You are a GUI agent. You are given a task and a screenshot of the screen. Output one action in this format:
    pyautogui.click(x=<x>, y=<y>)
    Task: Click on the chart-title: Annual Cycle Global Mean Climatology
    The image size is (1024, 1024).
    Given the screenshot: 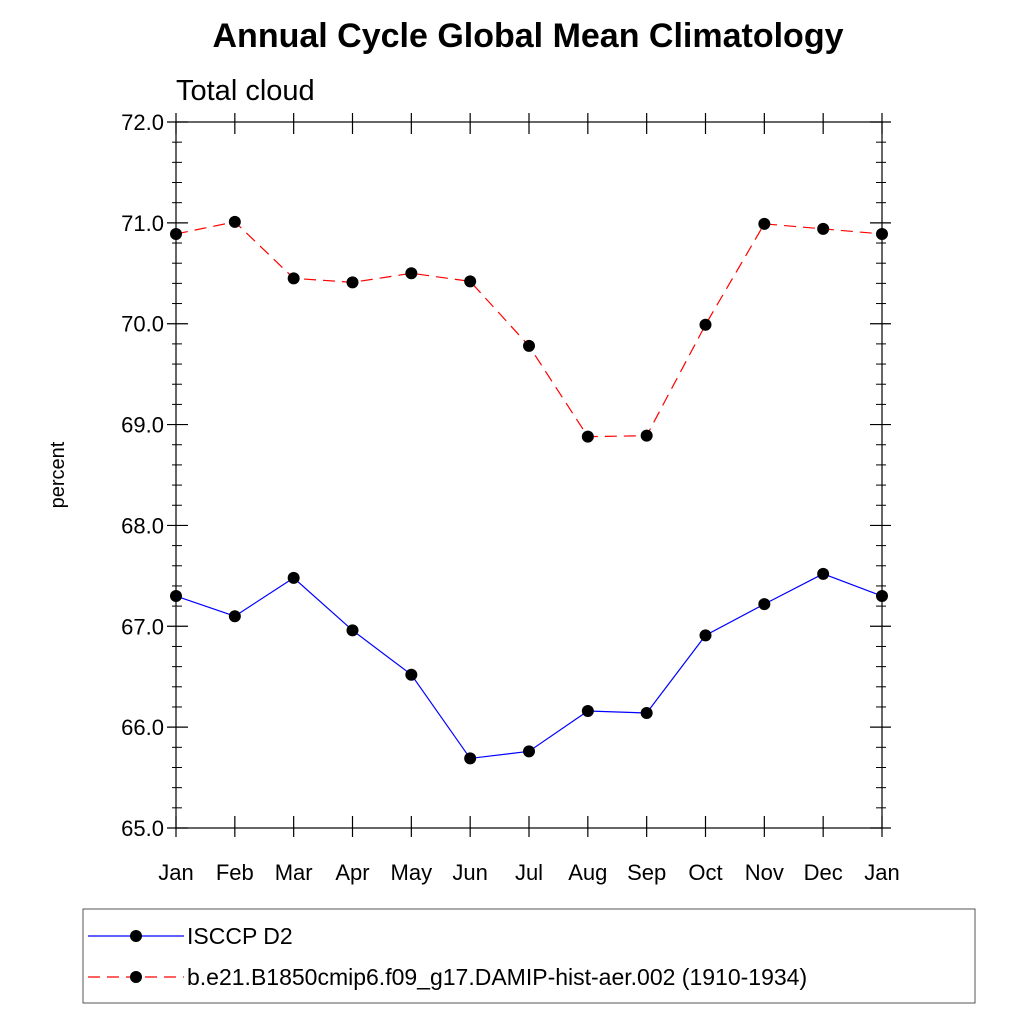 What is the action you would take?
    pyautogui.click(x=528, y=36)
    